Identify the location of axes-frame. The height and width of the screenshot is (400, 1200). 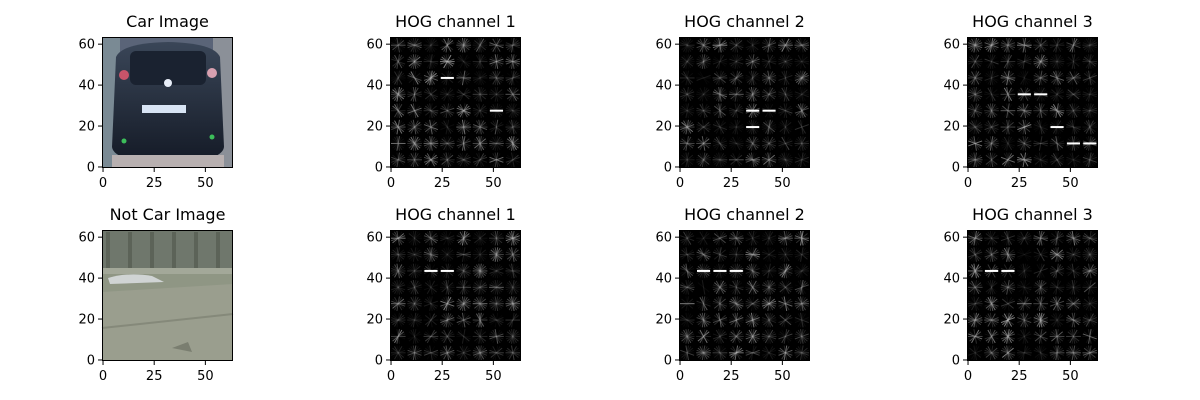
(455, 295).